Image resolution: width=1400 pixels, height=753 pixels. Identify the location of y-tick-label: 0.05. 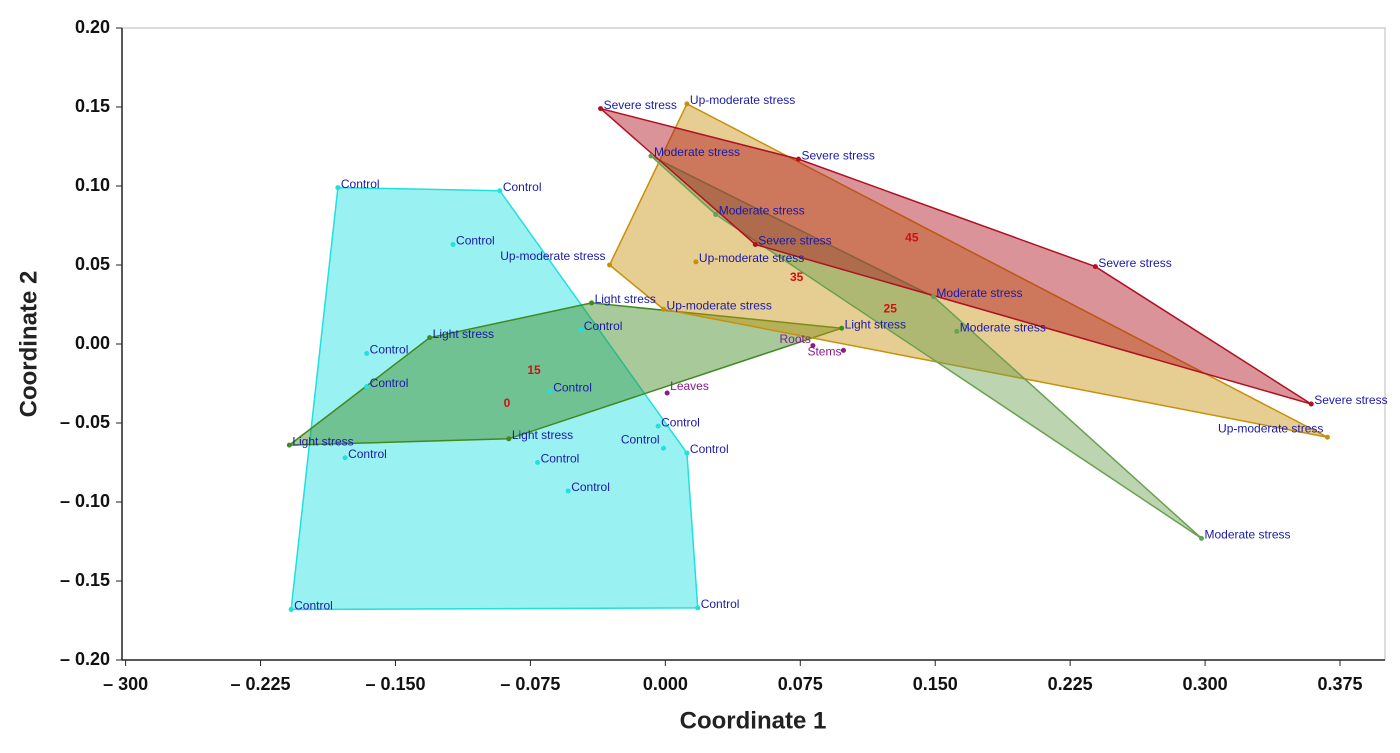
(92, 264).